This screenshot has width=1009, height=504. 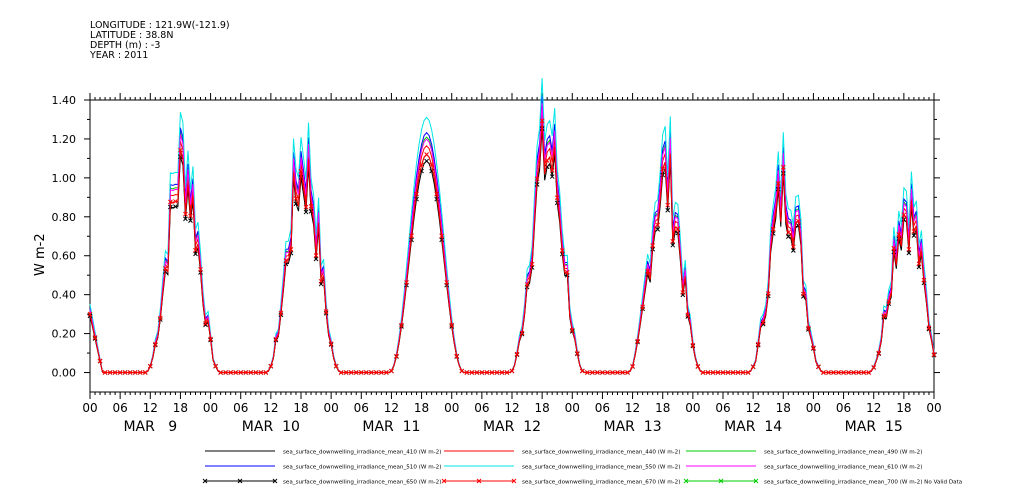 I want to click on y-tick-label: 1.00, so click(x=64, y=178).